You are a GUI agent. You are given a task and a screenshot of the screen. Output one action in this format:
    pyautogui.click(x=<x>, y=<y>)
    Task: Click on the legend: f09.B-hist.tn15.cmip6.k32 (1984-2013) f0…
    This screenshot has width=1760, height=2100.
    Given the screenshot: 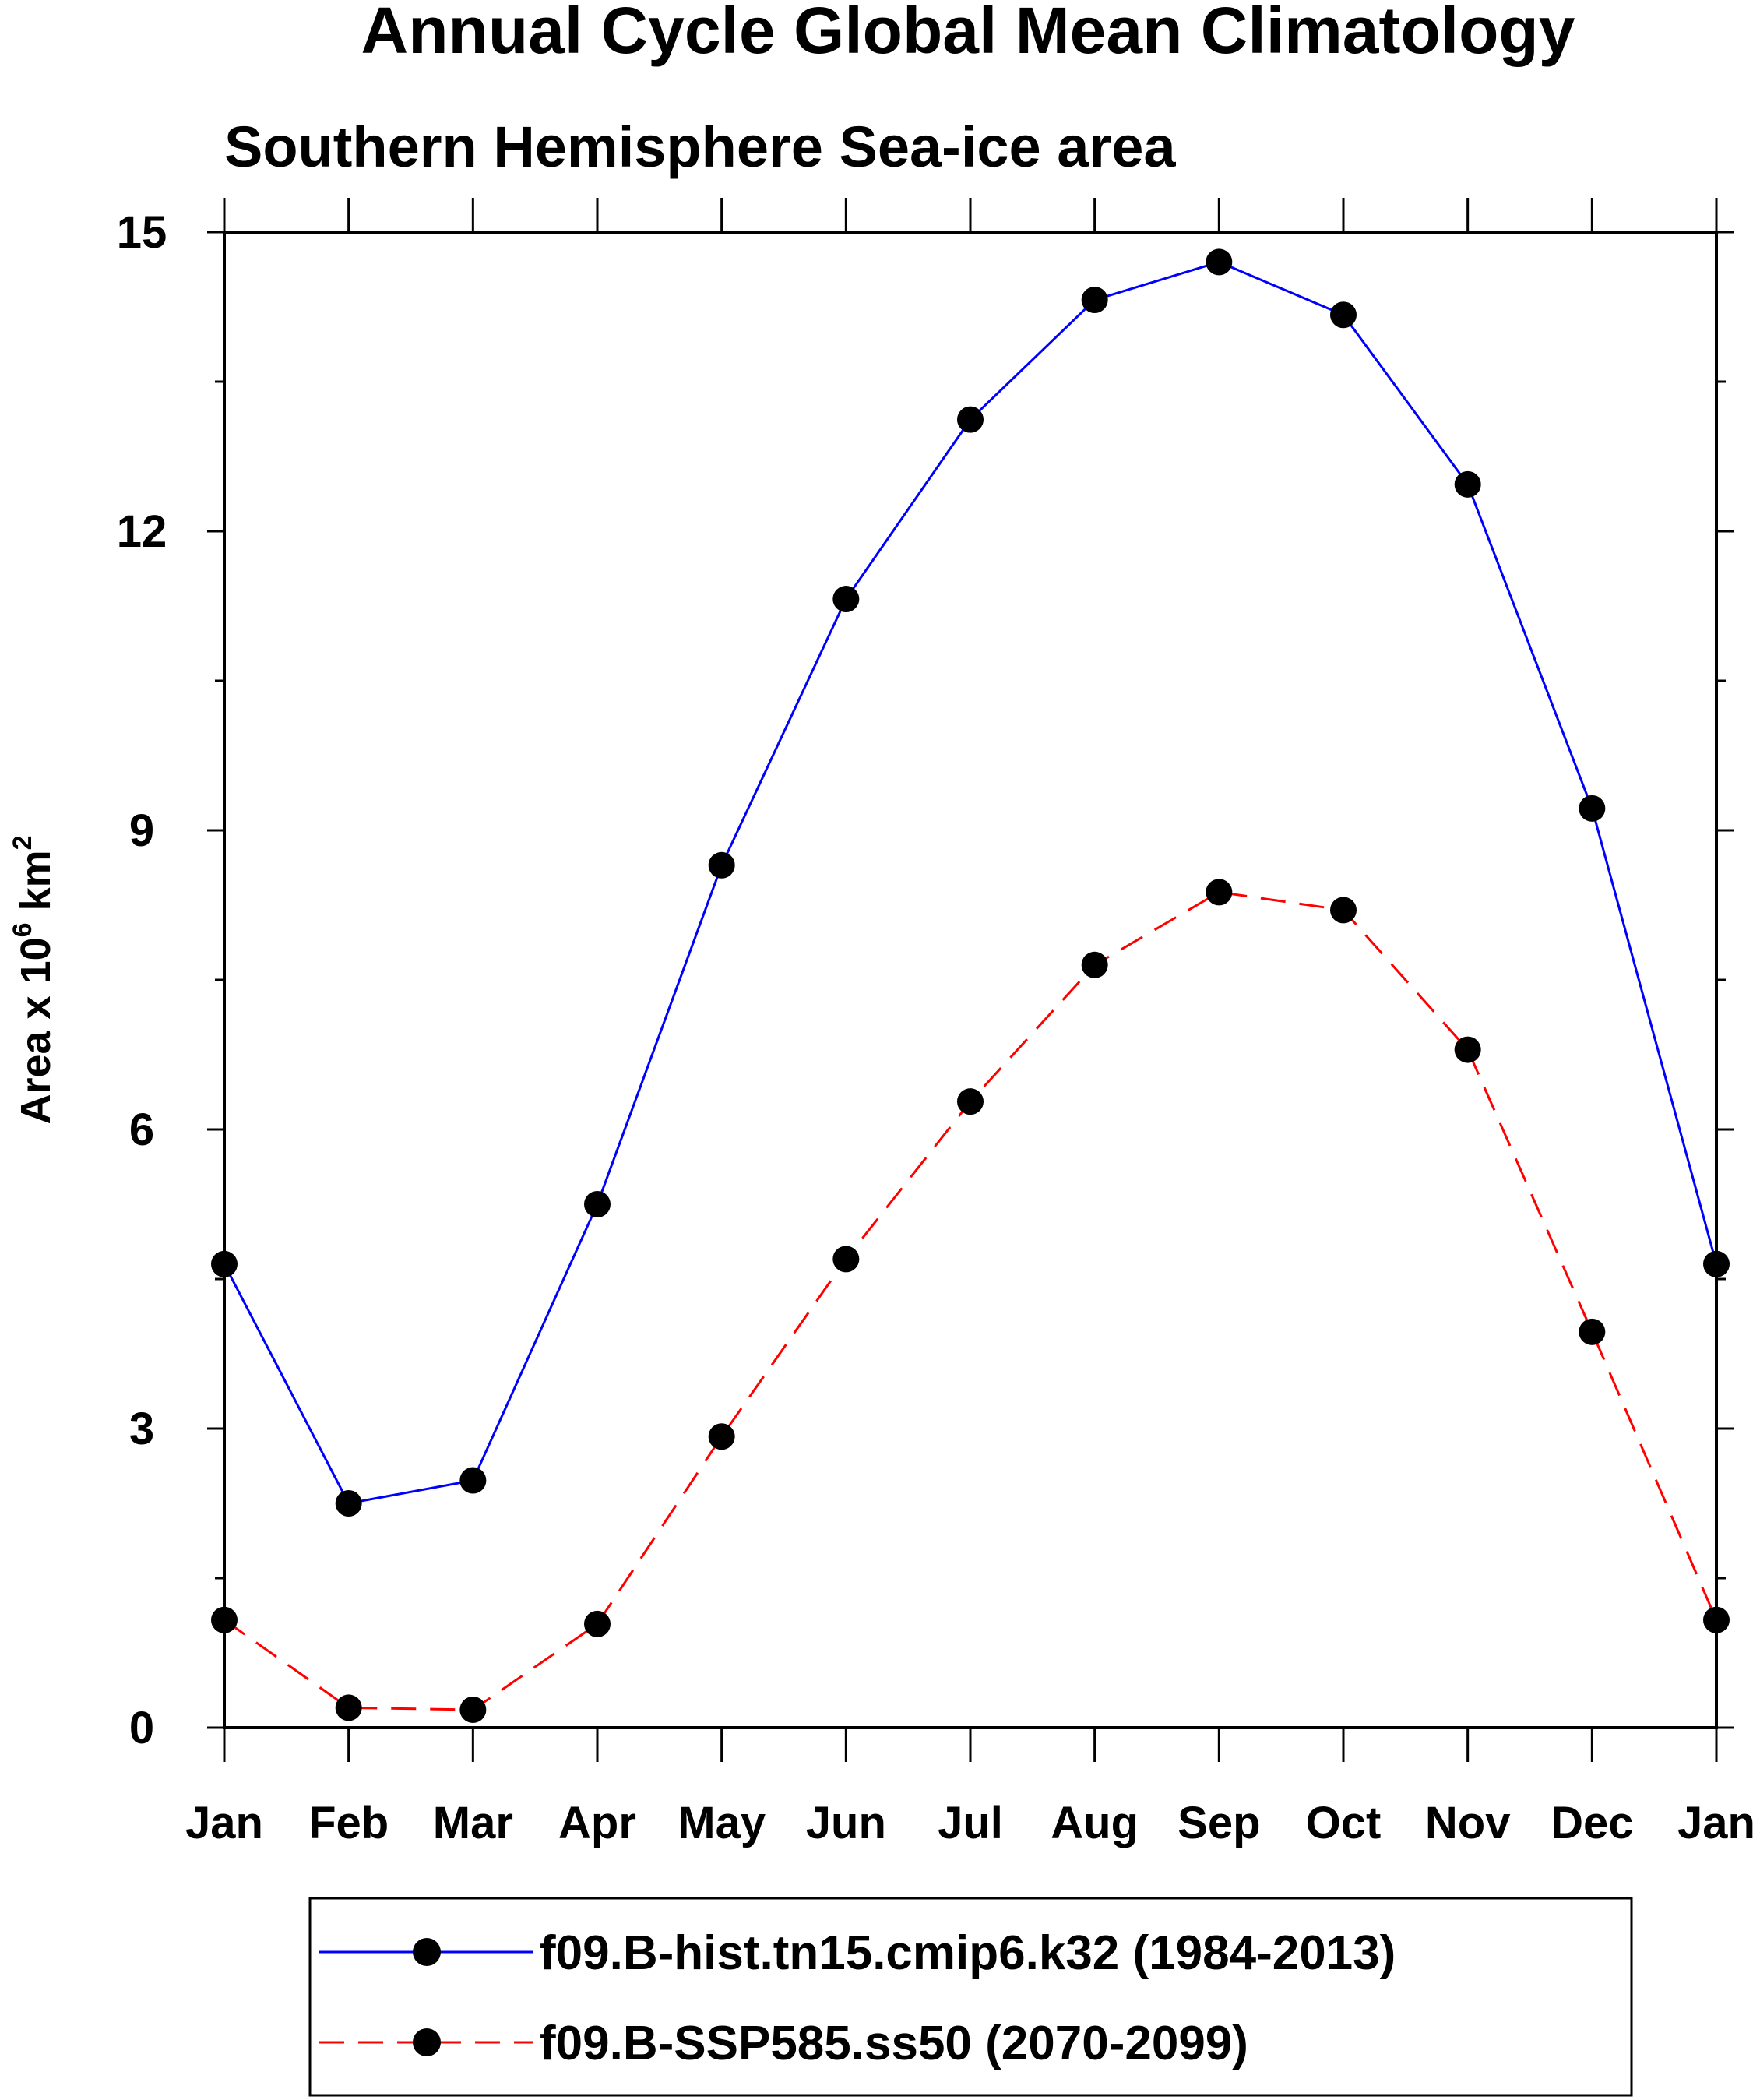 What is the action you would take?
    pyautogui.click(x=970, y=1997)
    